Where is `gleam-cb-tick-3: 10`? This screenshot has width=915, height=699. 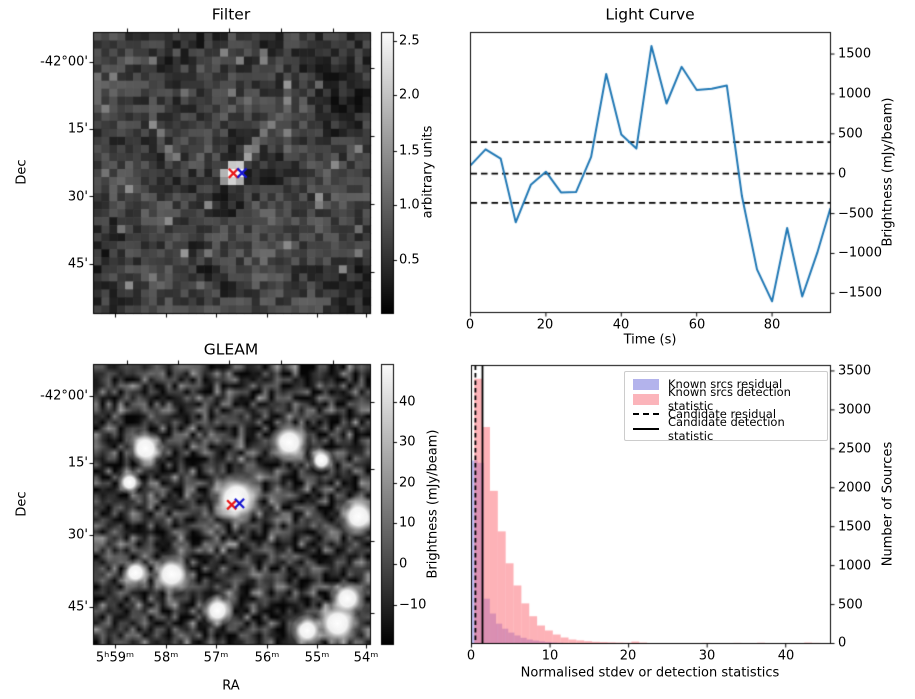
gleam-cb-tick-3: 10 is located at coordinates (407, 523).